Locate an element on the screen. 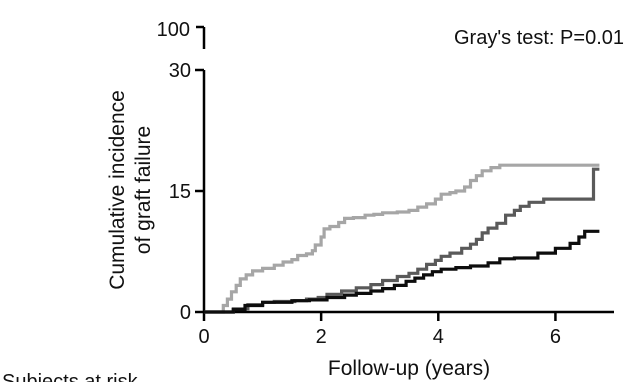 This screenshot has height=382, width=627. x-tick-label: 2 is located at coordinates (321, 337).